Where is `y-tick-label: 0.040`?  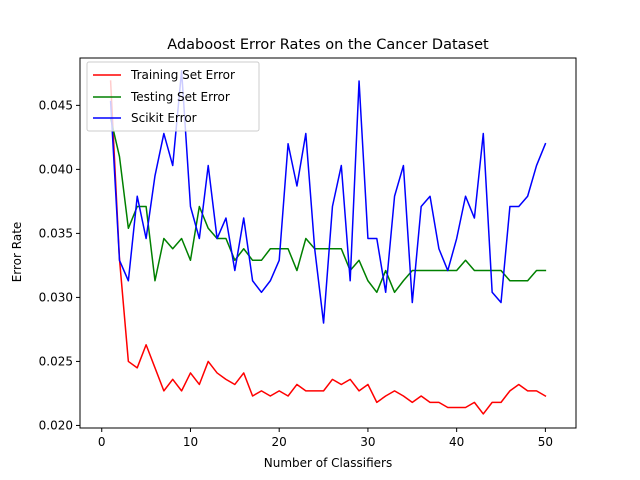
y-tick-label: 0.040 is located at coordinates (56, 169).